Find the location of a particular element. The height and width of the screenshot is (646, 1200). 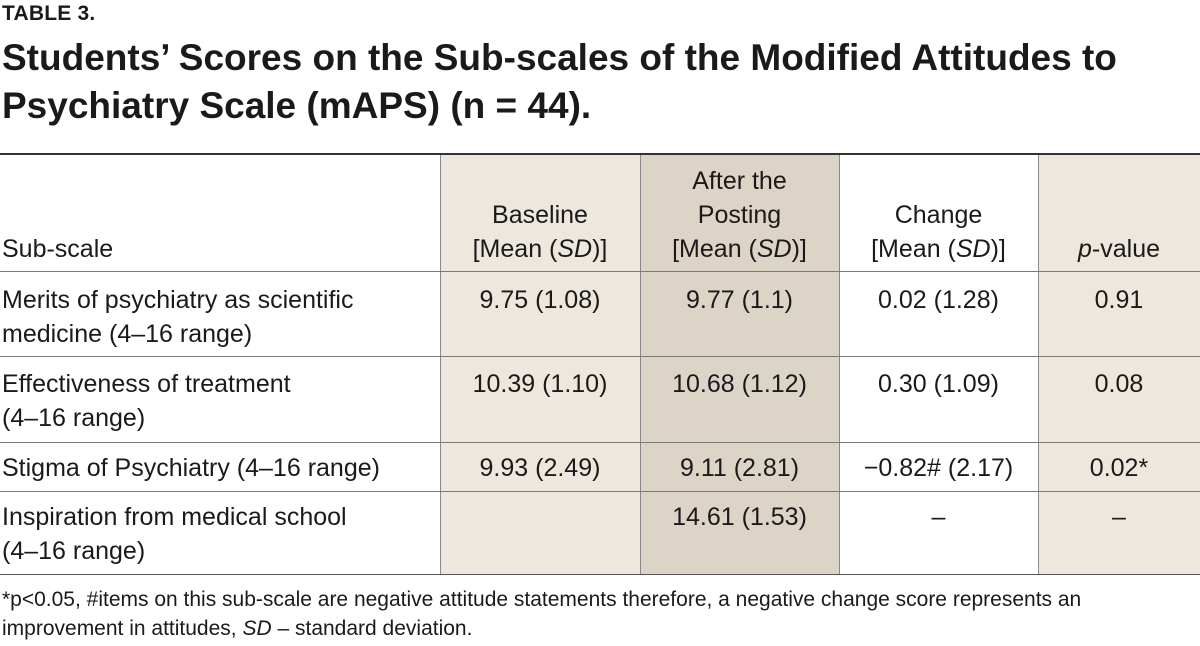

baseline-column-shade is located at coordinates (540, 364).